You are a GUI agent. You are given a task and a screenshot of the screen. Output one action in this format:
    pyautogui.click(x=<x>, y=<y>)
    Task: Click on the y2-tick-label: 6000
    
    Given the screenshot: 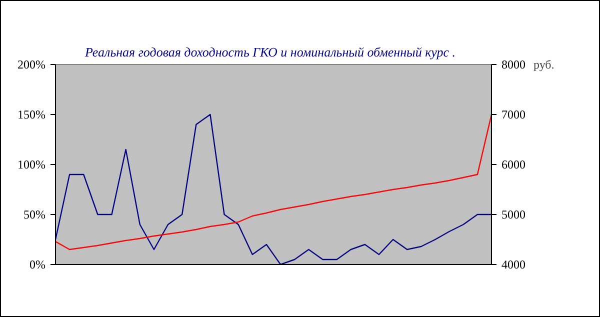 What is the action you would take?
    pyautogui.click(x=514, y=165)
    